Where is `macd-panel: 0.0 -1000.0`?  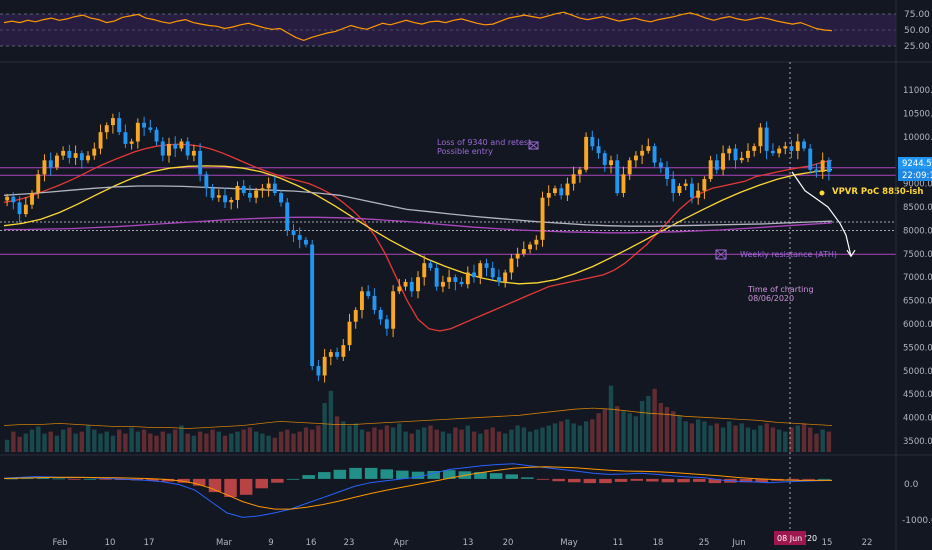
macd-panel: 0.0 -1000.0 is located at coordinates (467, 494).